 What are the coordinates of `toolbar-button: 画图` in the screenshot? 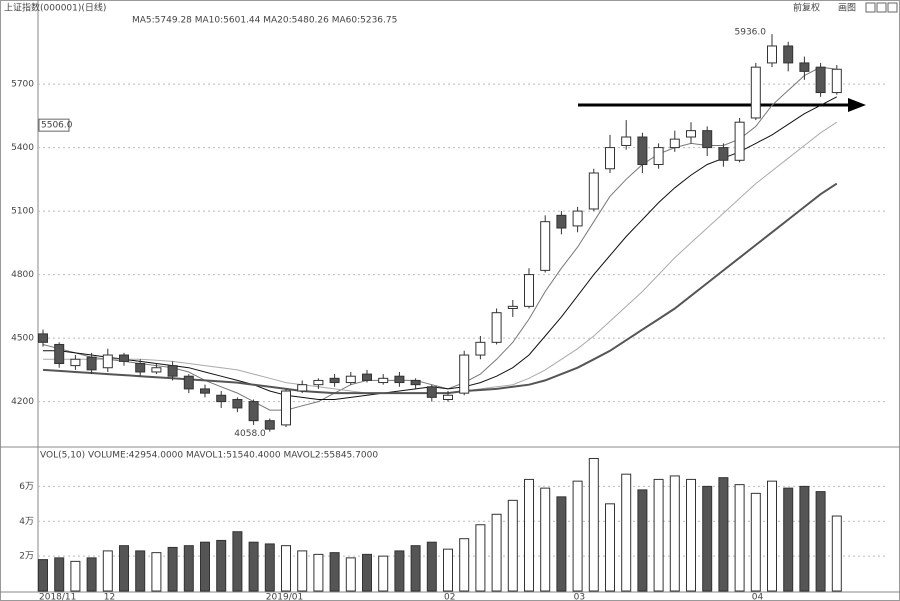 It's located at (847, 8).